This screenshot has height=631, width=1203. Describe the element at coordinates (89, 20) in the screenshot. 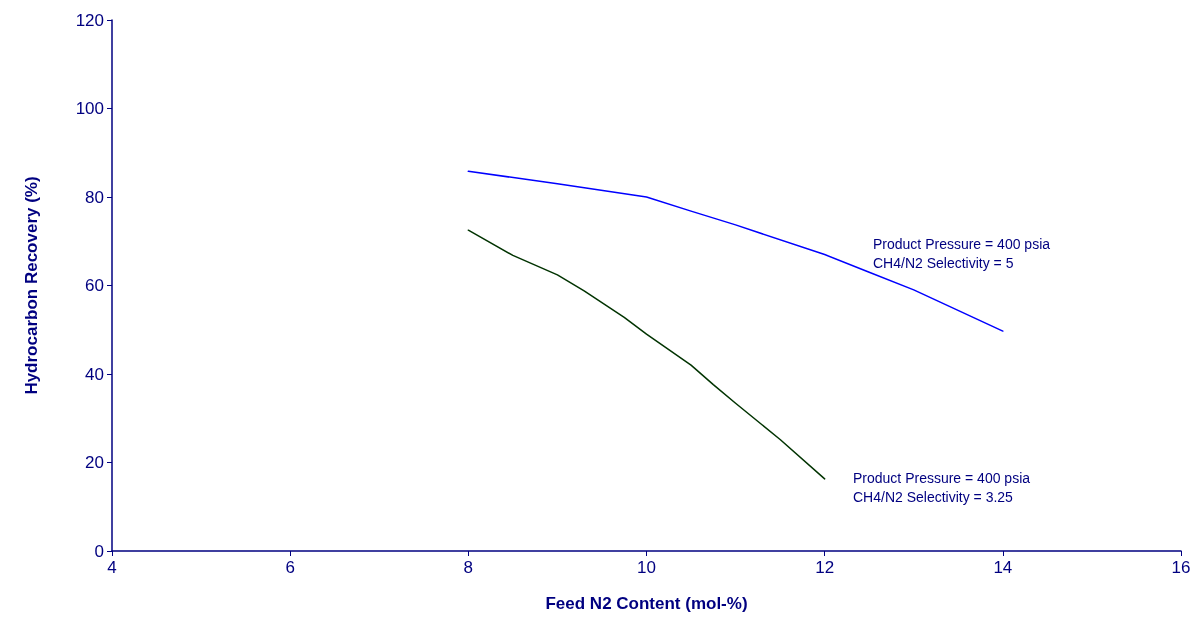

I see `y-tick-label: 120` at that location.